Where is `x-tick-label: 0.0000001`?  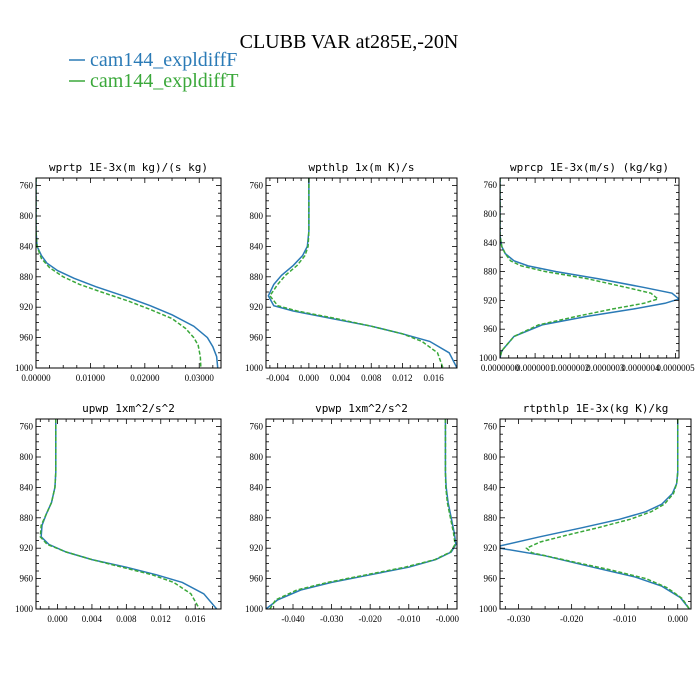
x-tick-label: 0.0000001 is located at coordinates (535, 368).